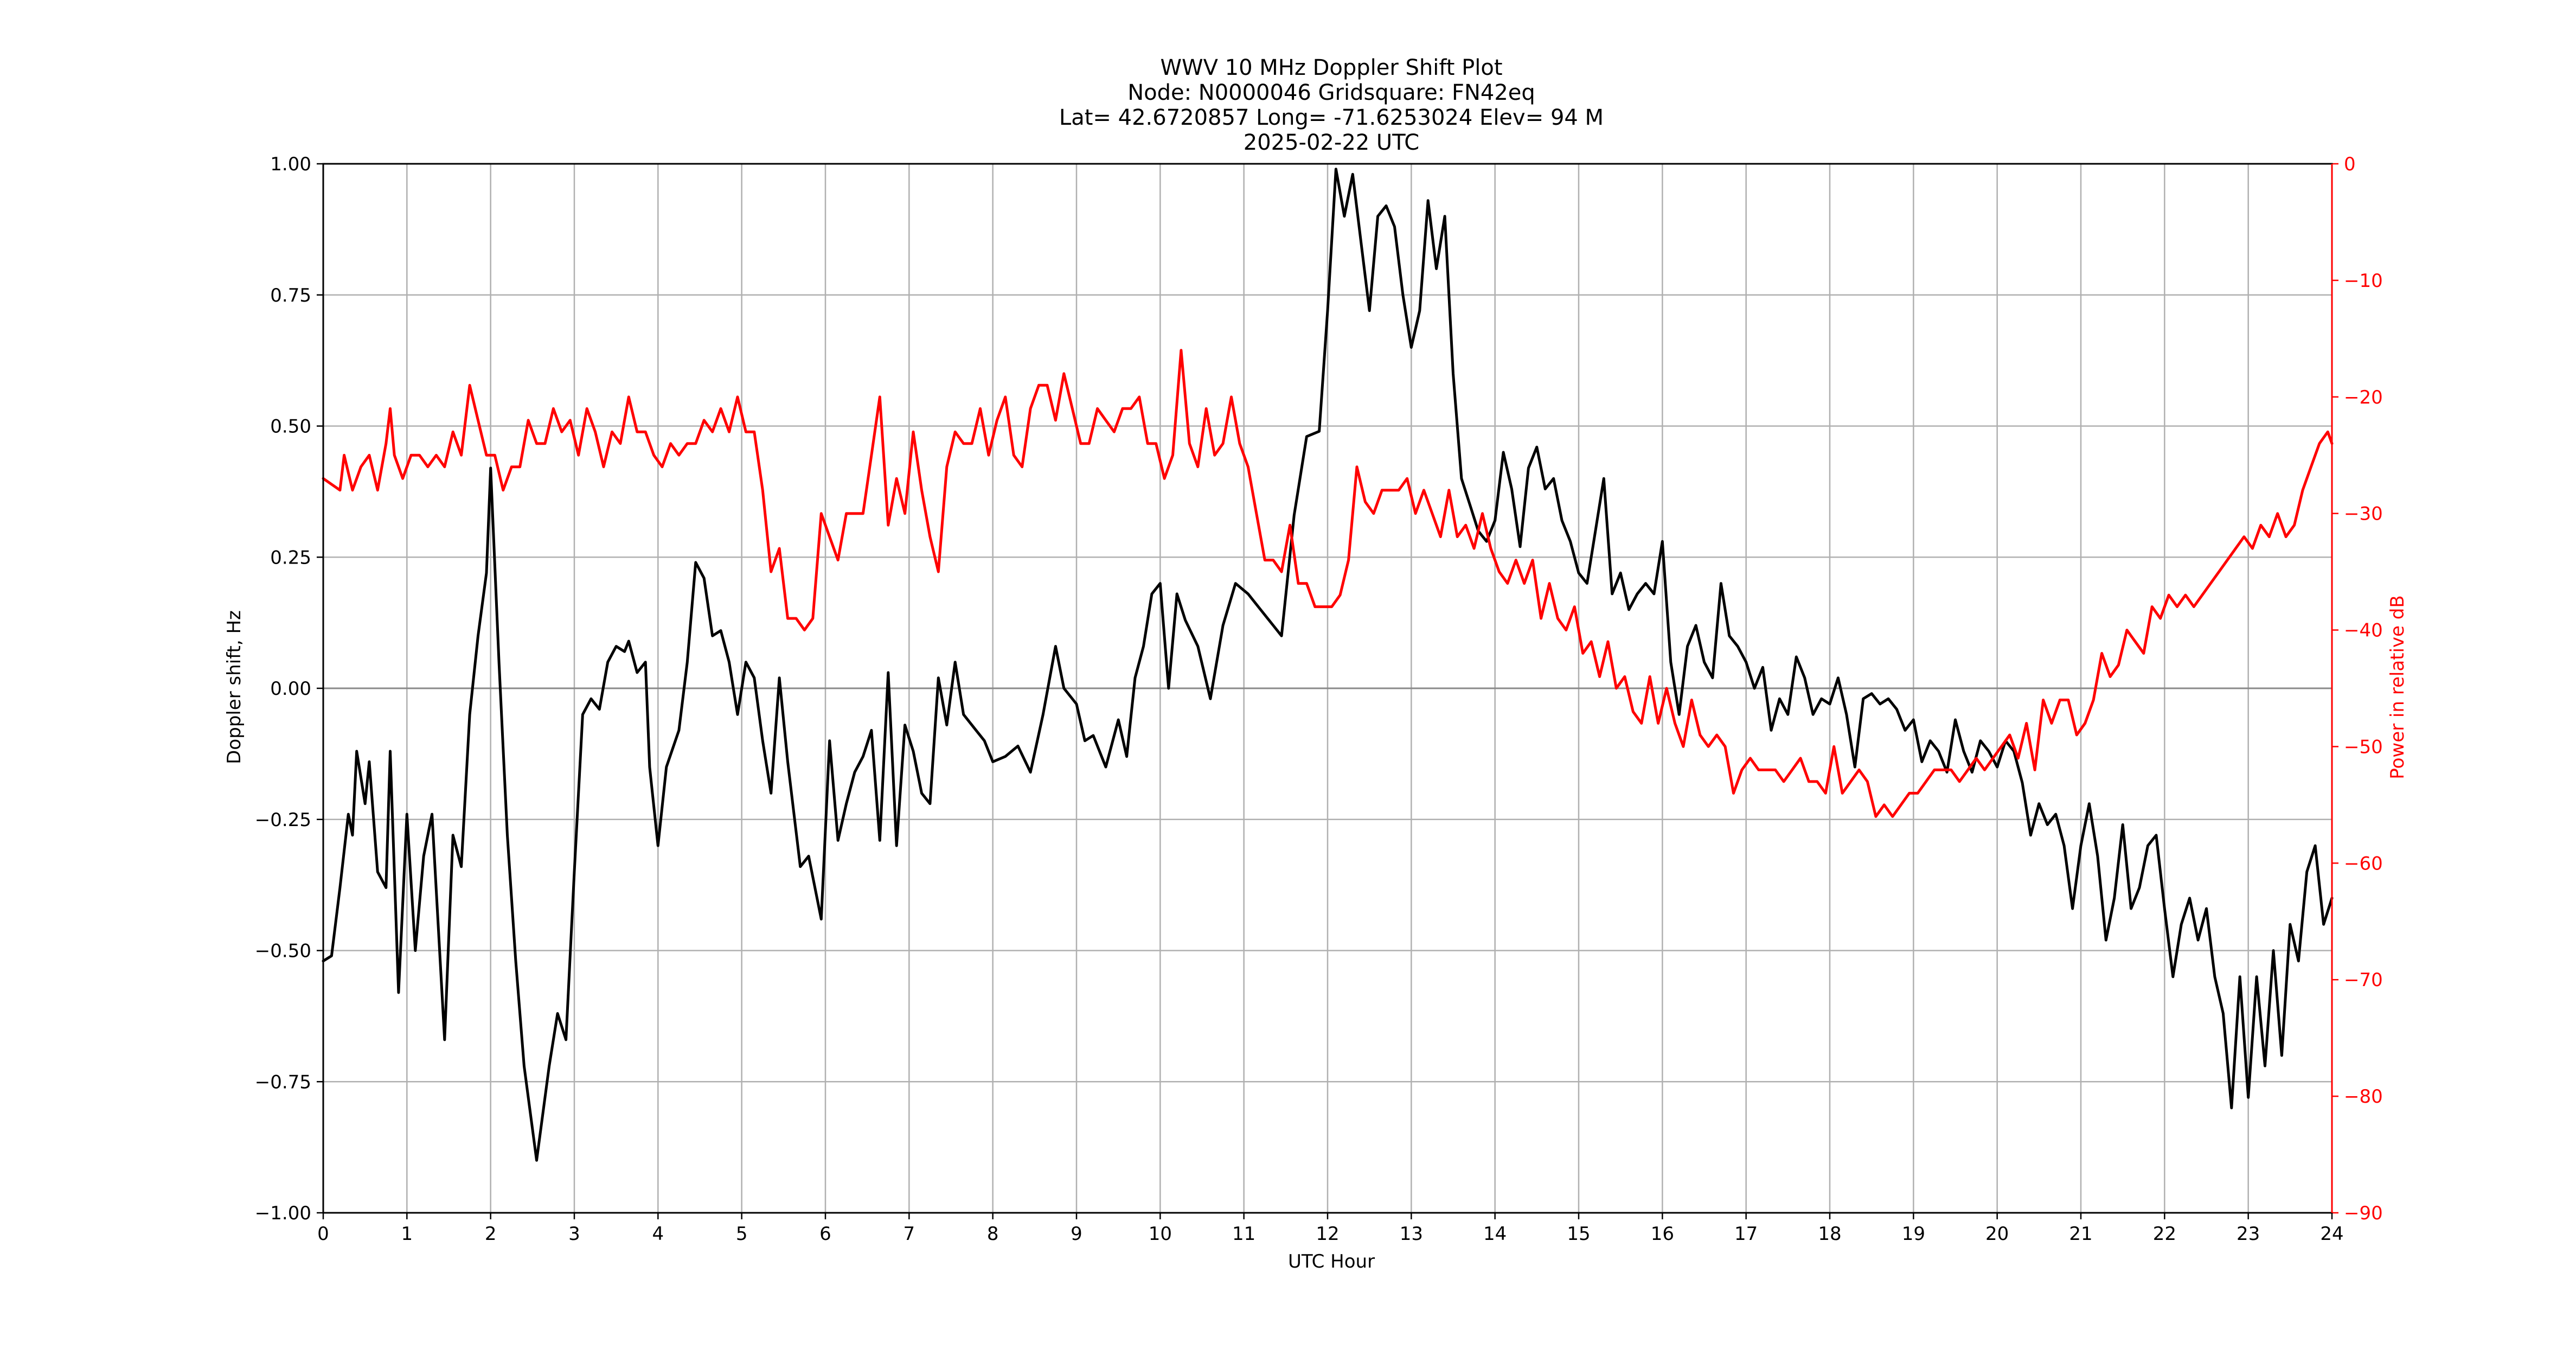 This screenshot has width=2576, height=1356. What do you see at coordinates (1160, 1234) in the screenshot?
I see `x-tick-label: 10` at bounding box center [1160, 1234].